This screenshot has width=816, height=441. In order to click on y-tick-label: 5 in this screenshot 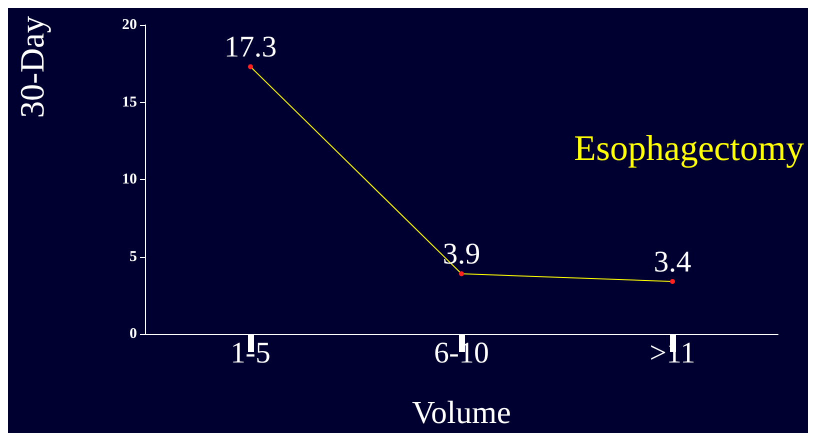, I will do `click(133, 256)`.